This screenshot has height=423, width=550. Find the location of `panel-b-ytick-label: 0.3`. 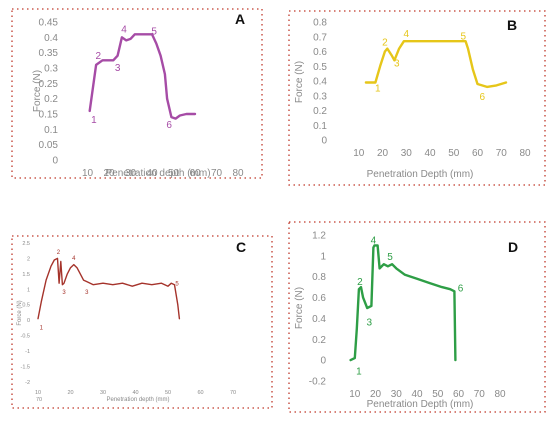

panel-b-ytick-label: 0.3 is located at coordinates (320, 96).